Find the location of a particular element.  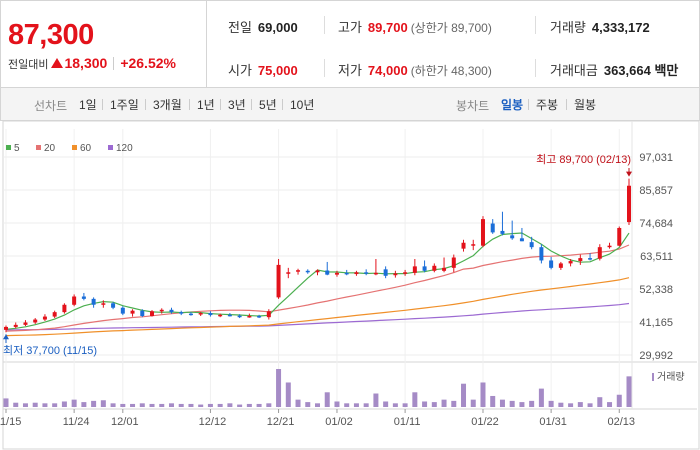

change-amount: 18,300 is located at coordinates (86, 63).